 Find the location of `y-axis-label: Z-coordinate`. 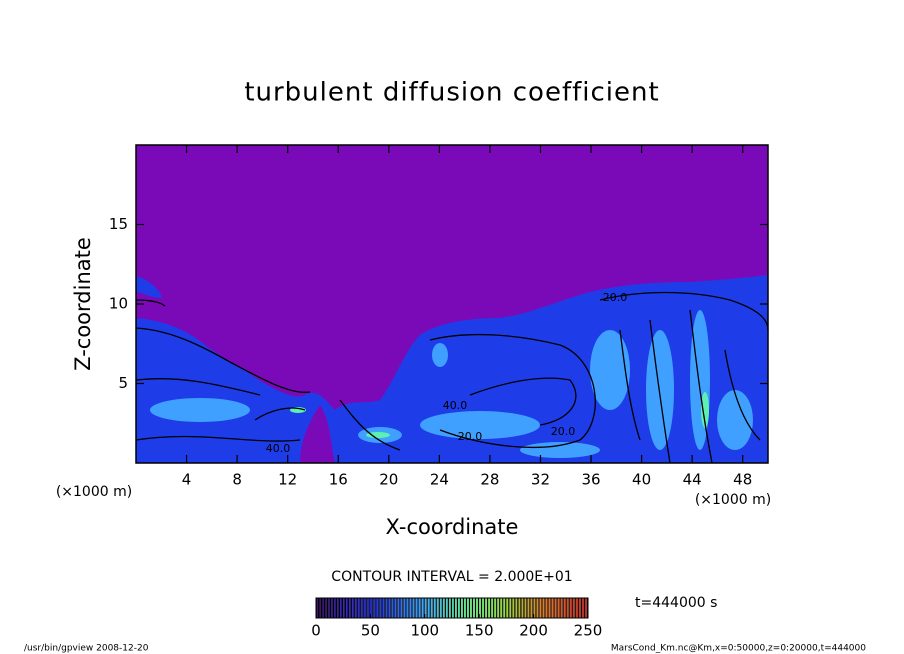

y-axis-label: Z-coordinate is located at coordinates (83, 304).